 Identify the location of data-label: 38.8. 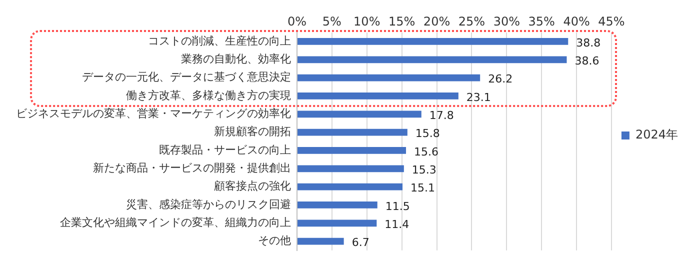
(588, 43).